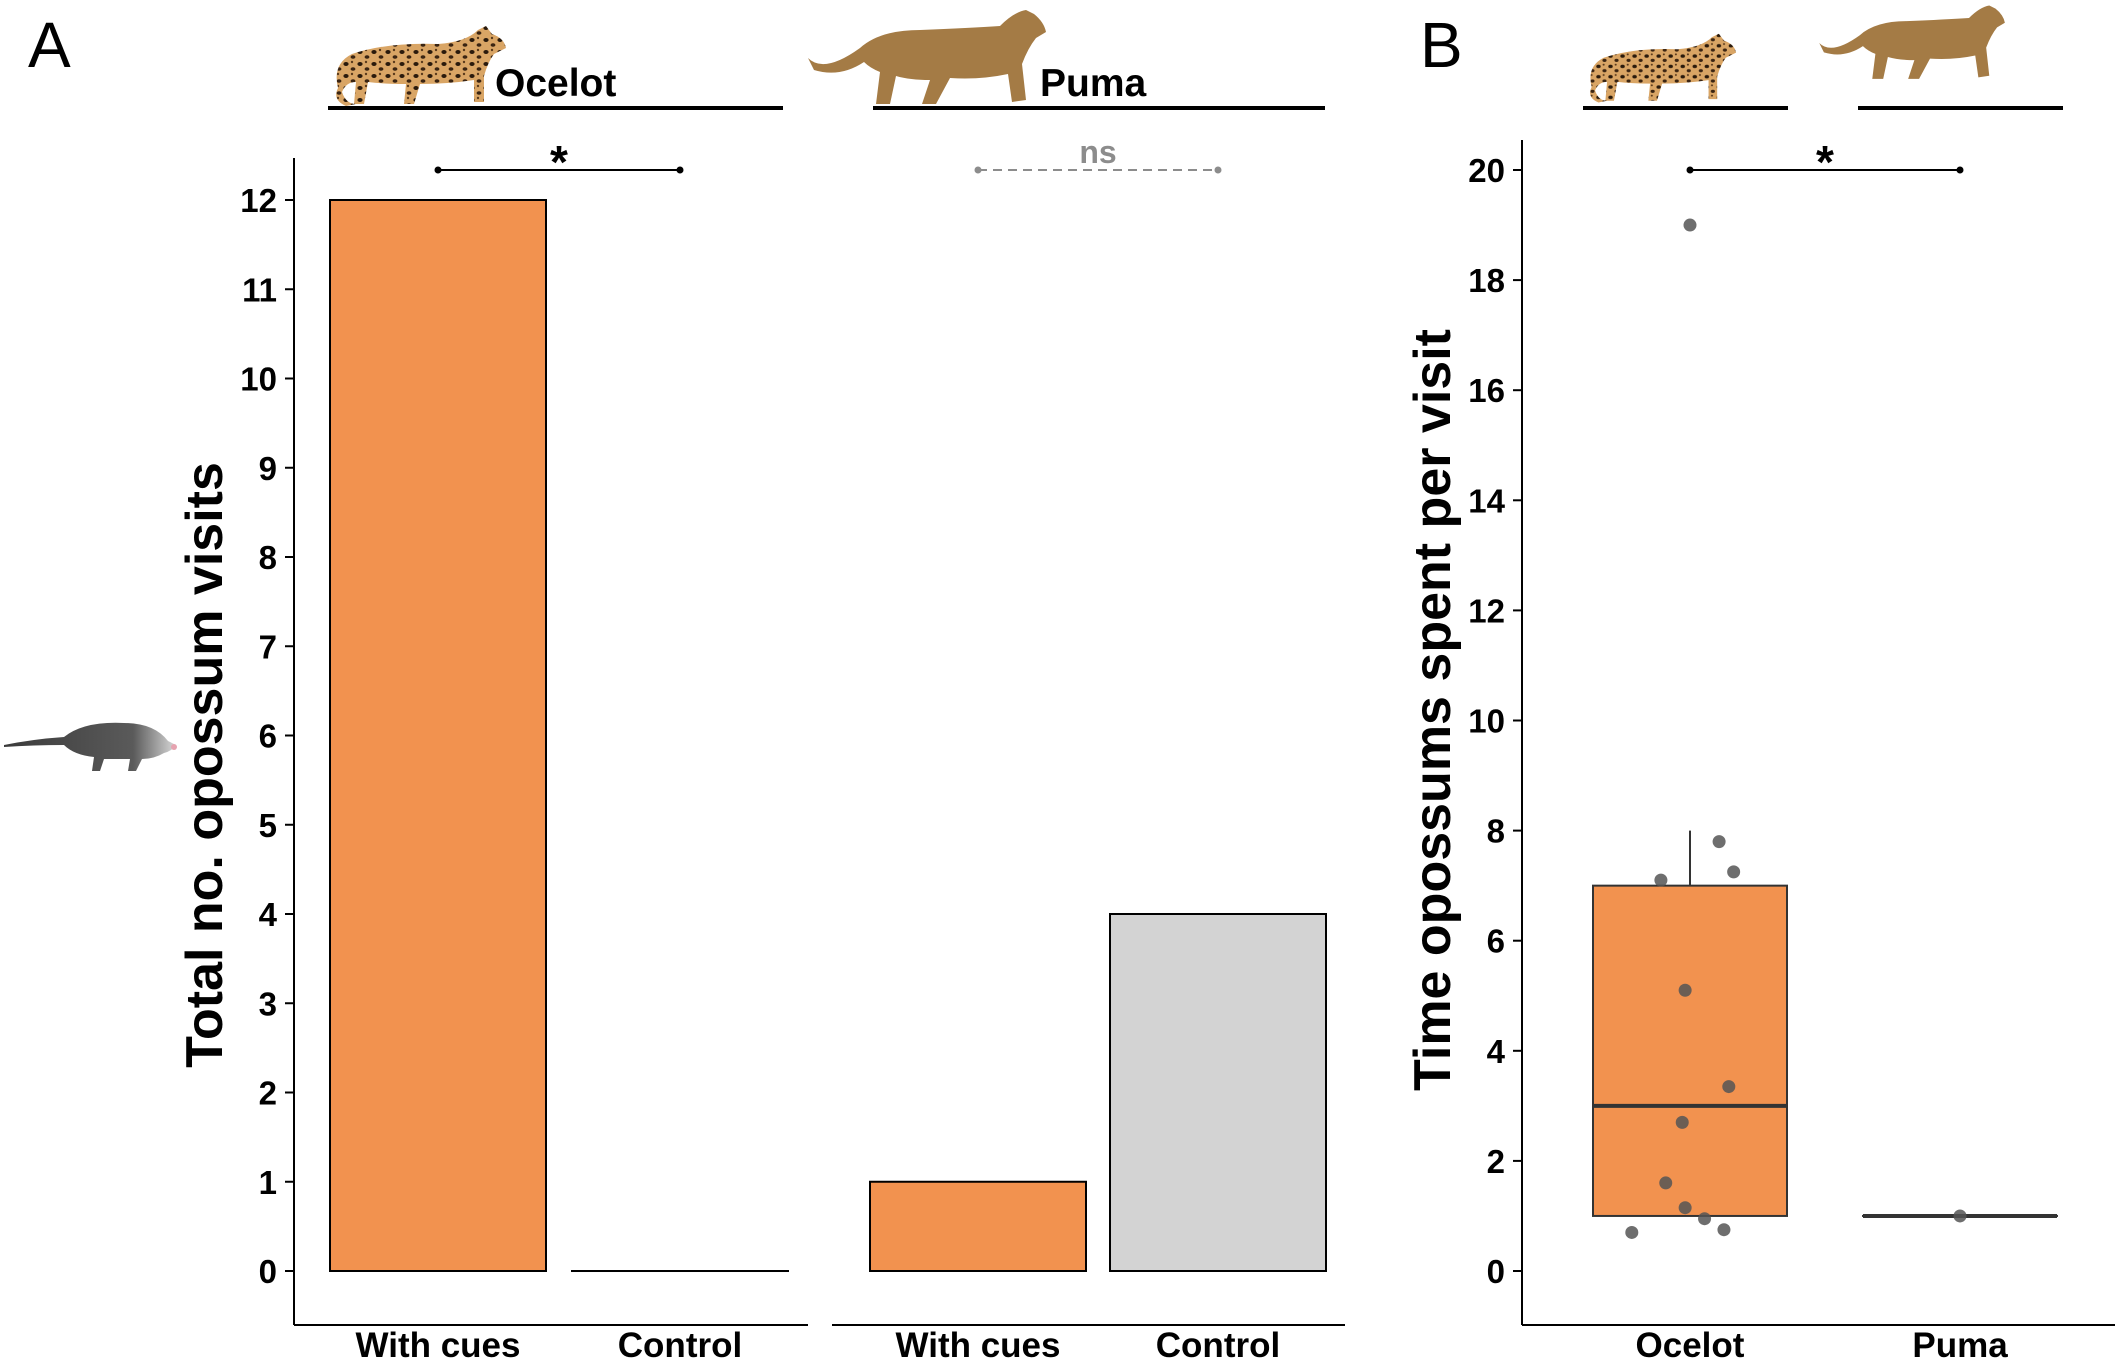 The width and height of the screenshot is (2128, 1362). Describe the element at coordinates (1690, 1050) in the screenshot. I see `box-ocelot` at that location.